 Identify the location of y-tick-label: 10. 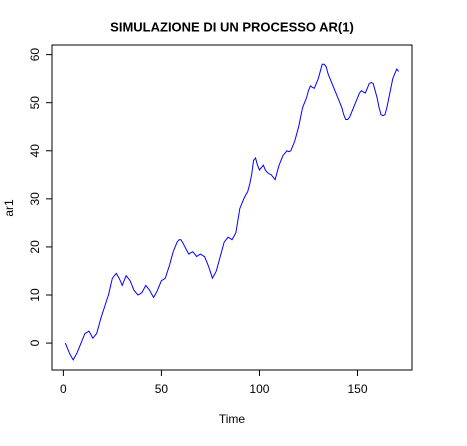
(35, 295).